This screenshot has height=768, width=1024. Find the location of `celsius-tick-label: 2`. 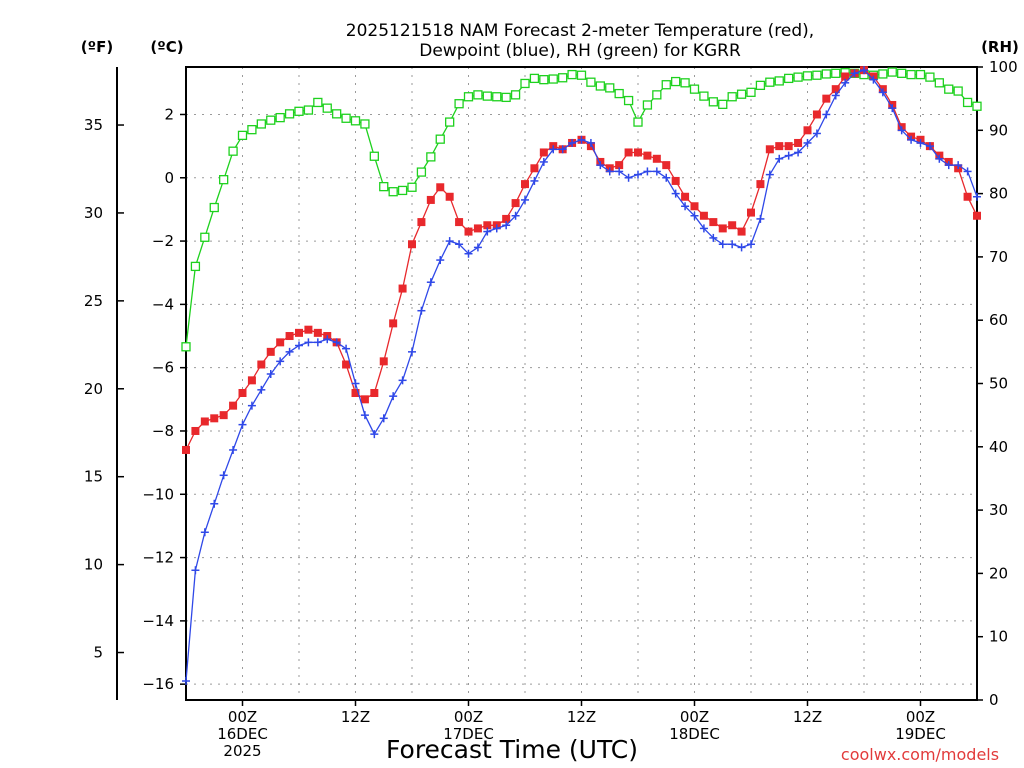

celsius-tick-label: 2 is located at coordinates (169, 114).